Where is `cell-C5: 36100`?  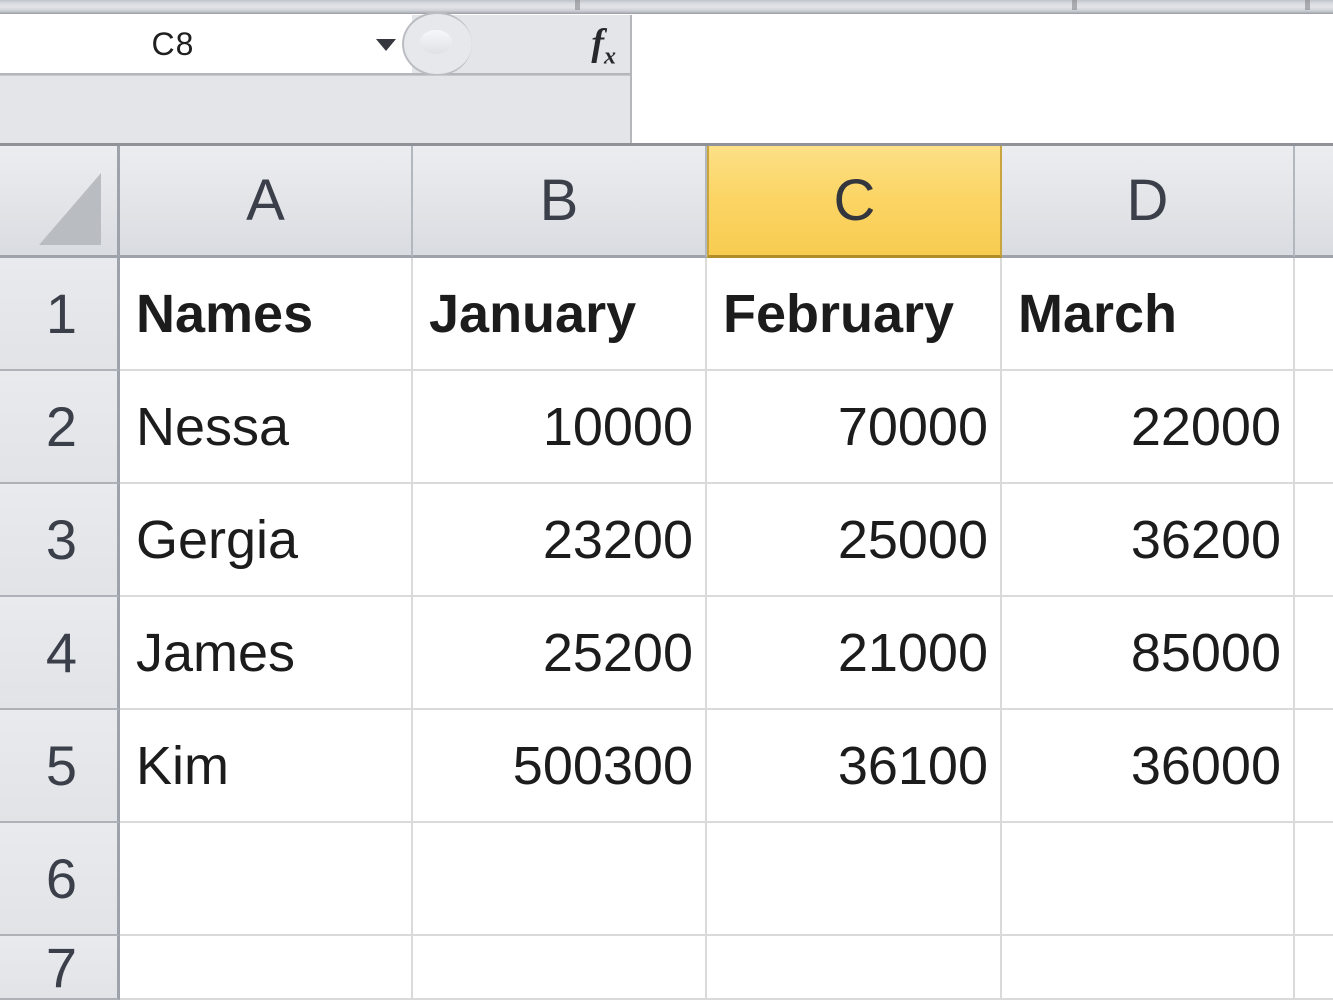
cell-C5: 36100 is located at coordinates (854, 766).